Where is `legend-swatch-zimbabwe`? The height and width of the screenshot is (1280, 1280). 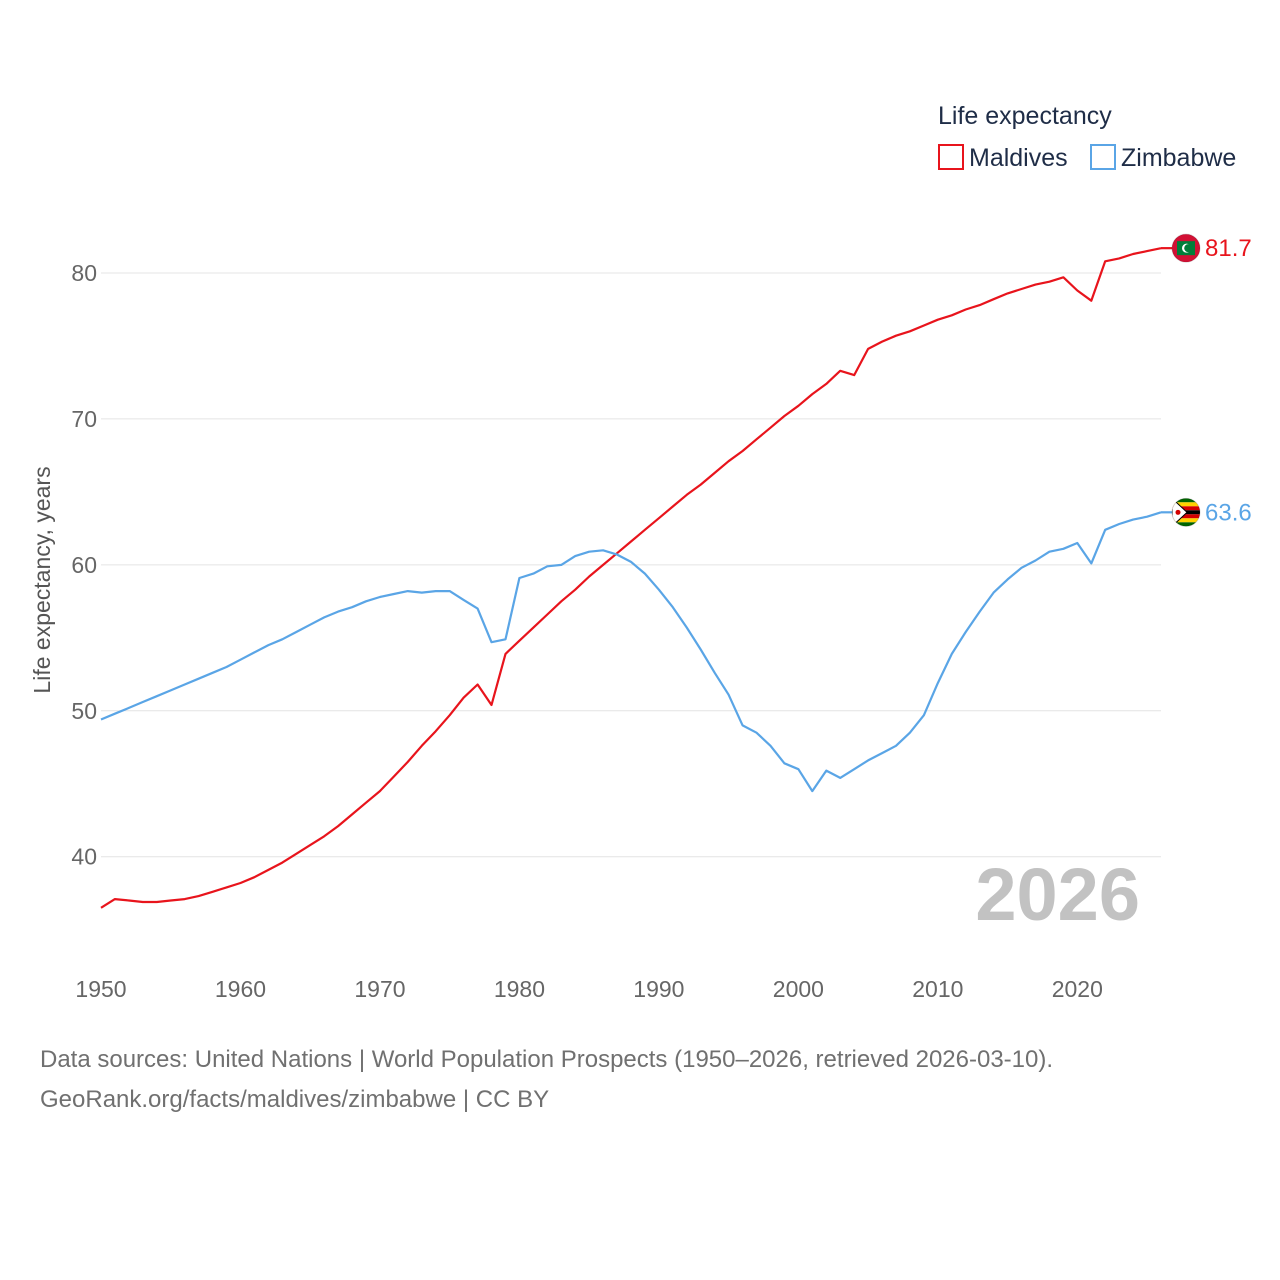
legend-swatch-zimbabwe is located at coordinates (1103, 157).